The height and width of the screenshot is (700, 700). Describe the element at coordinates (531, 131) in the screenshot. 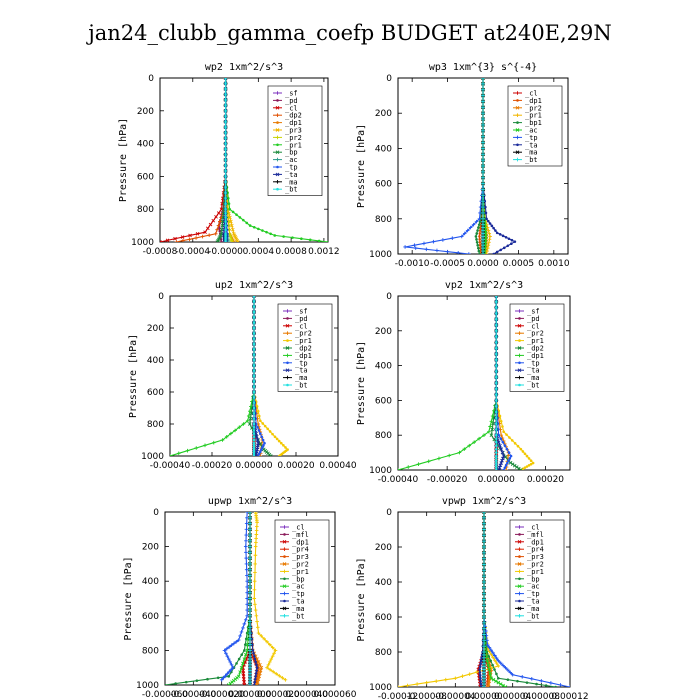

I see `legend-label: _ac` at that location.